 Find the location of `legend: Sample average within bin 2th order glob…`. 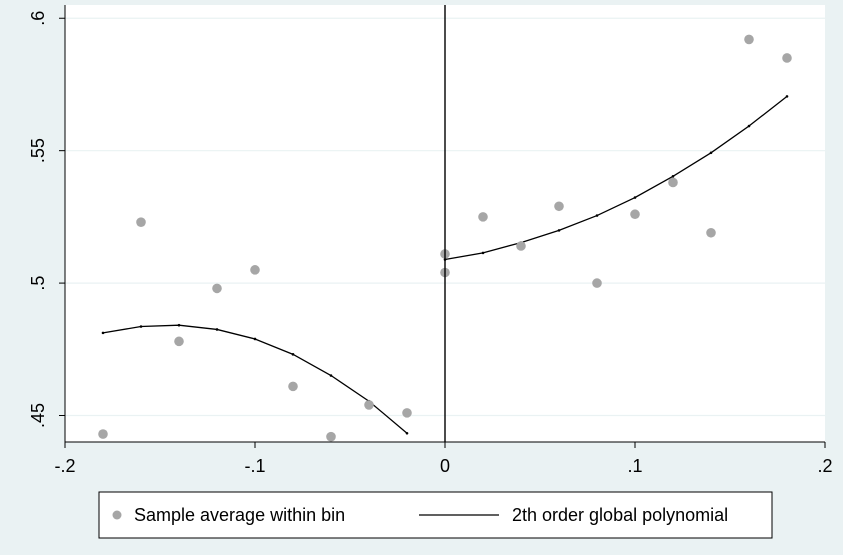

legend: Sample average within bin 2th order glob… is located at coordinates (435, 515).